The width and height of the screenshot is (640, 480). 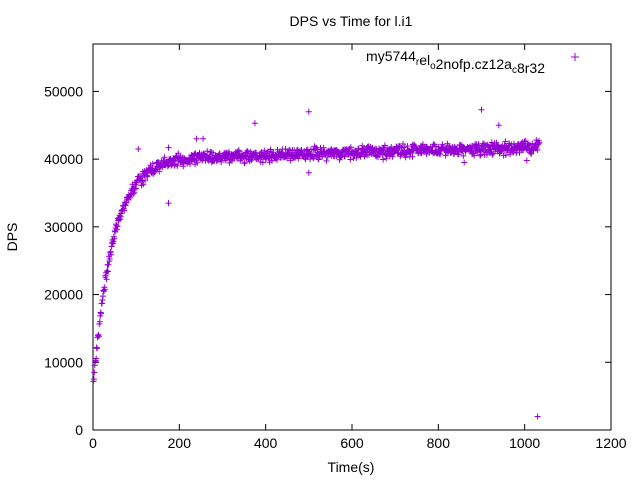 I want to click on x-axis-label: Time(s), so click(x=351, y=467).